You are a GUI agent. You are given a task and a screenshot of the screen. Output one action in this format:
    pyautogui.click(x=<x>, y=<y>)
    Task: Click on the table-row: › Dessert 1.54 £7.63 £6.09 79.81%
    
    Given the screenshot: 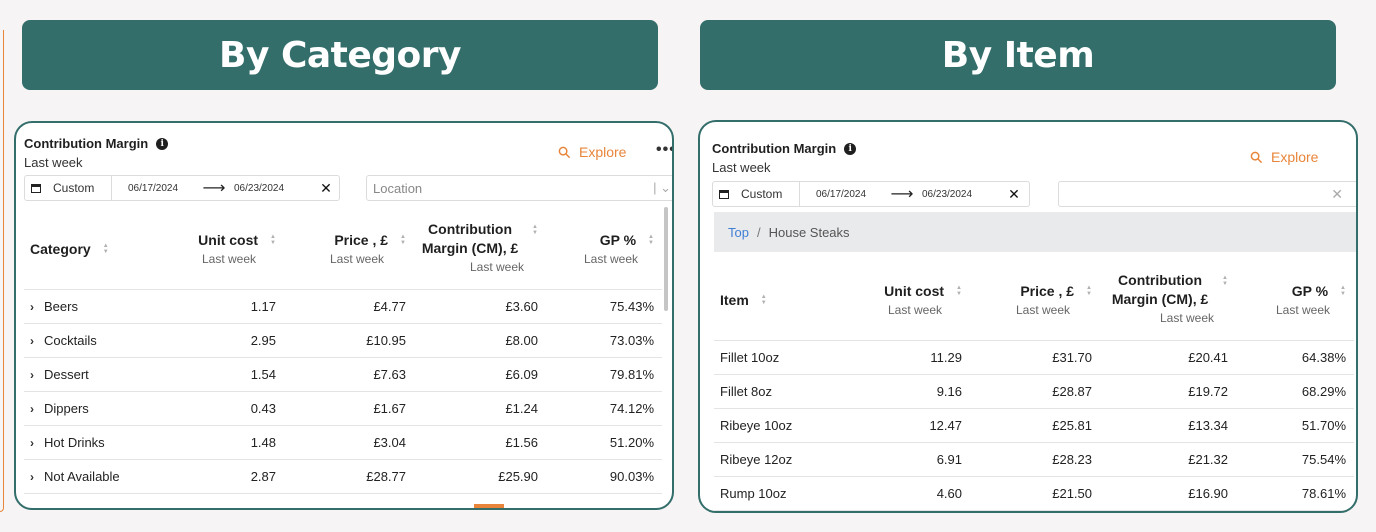 What is the action you would take?
    pyautogui.click(x=343, y=374)
    